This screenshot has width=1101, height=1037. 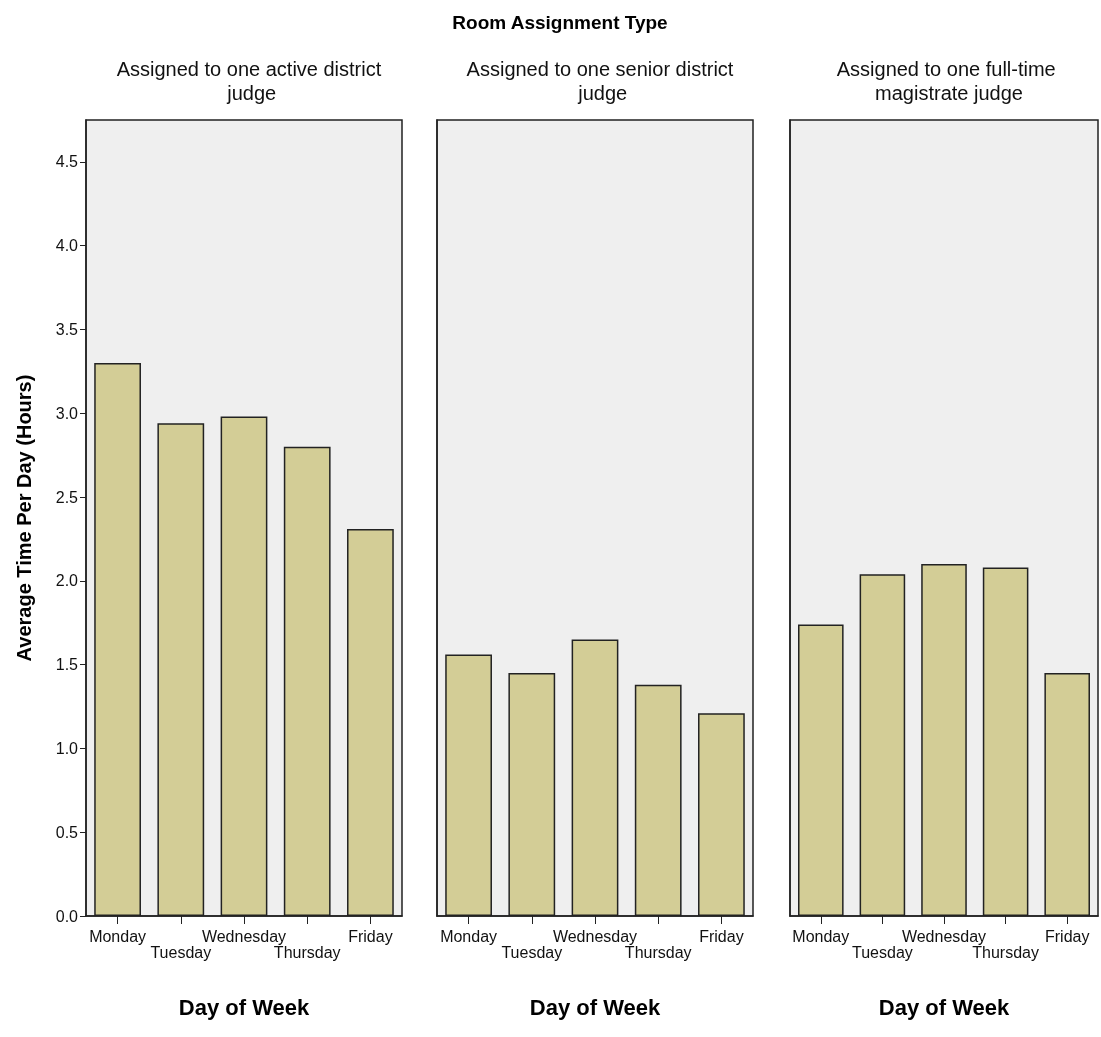 I want to click on chart-title: Room Assignment Type, so click(x=560, y=22).